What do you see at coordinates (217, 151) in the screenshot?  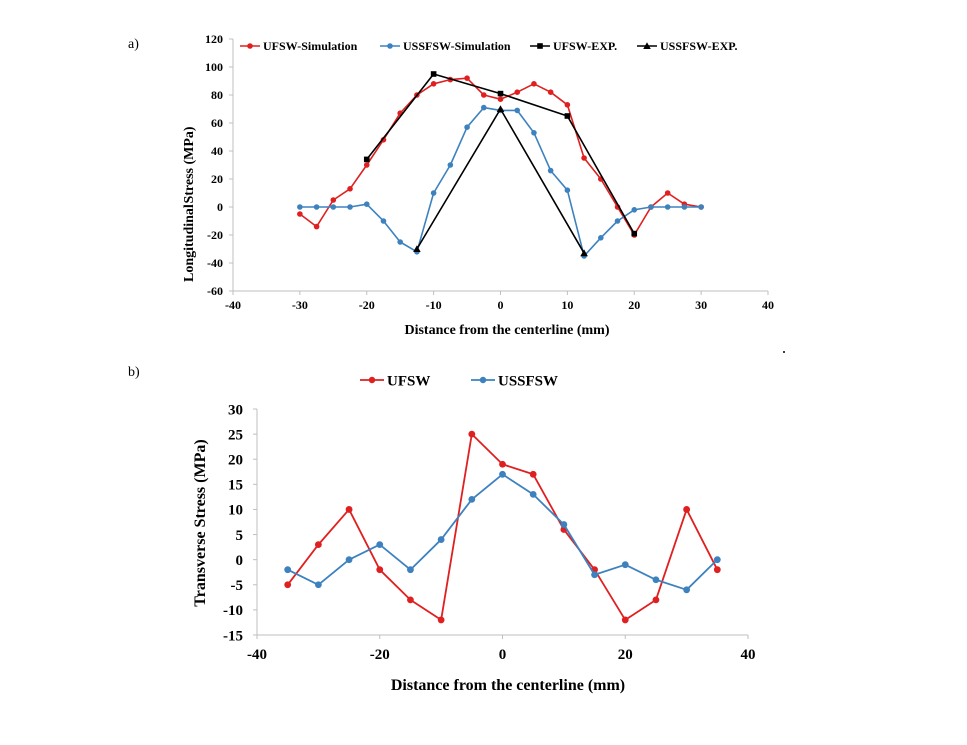 I see `chart-a-y-tick-label: 40` at bounding box center [217, 151].